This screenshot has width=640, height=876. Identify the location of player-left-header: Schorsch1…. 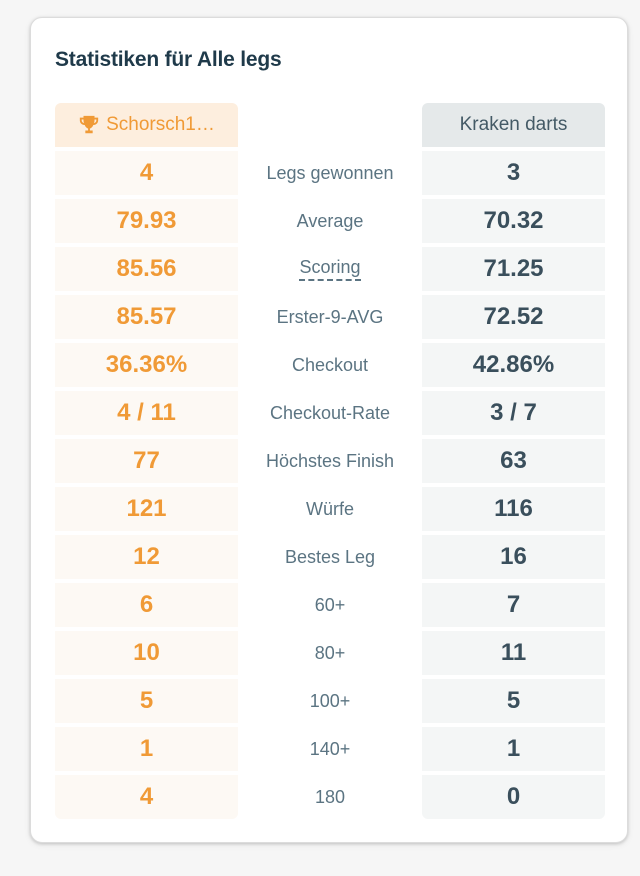
(146, 125).